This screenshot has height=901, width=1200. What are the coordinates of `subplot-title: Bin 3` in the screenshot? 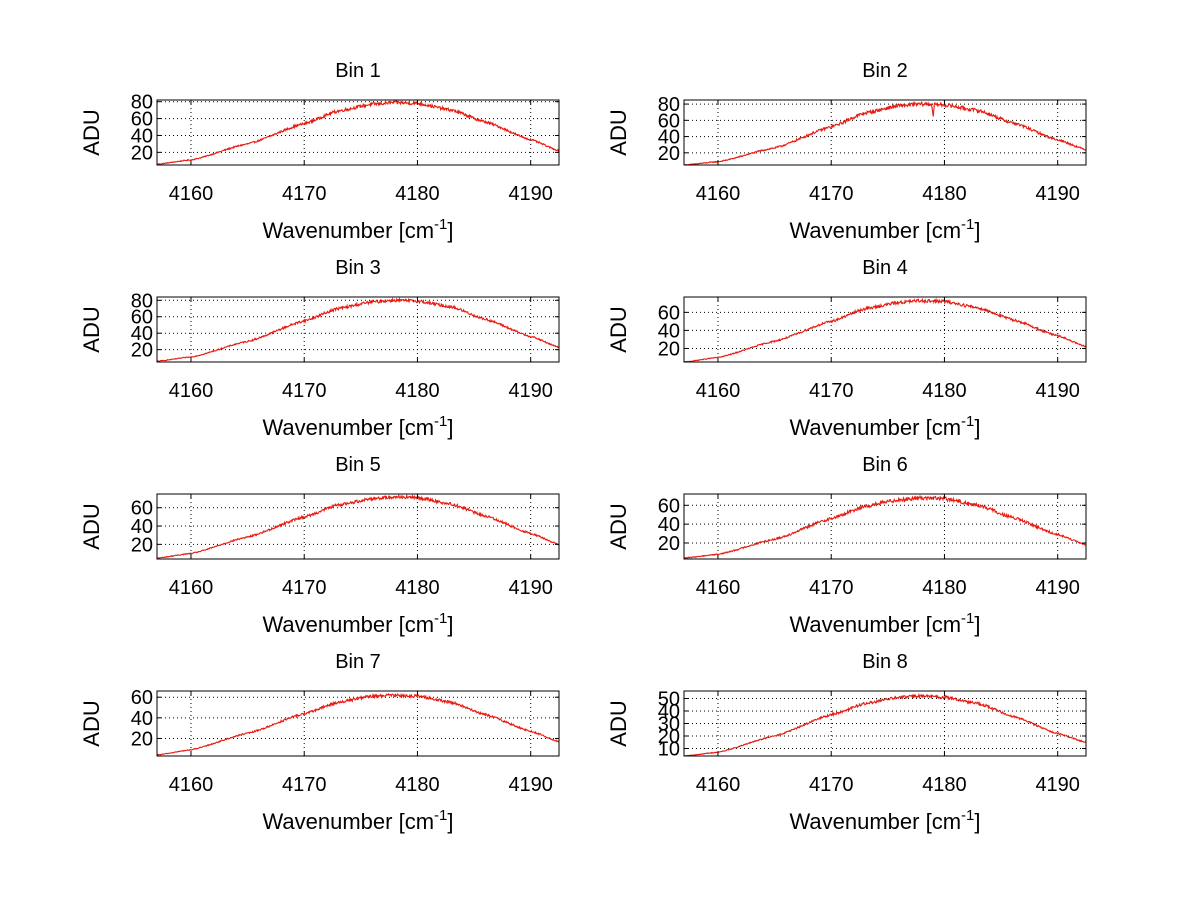 It's located at (358, 268).